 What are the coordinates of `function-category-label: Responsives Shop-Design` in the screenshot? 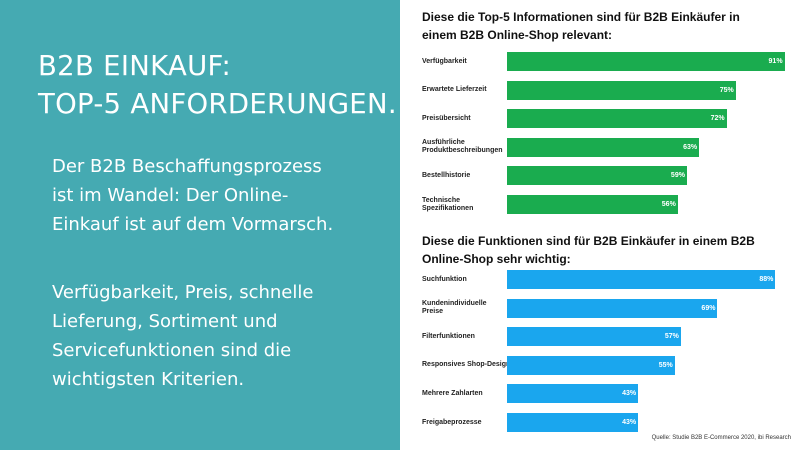 It's located at (467, 365).